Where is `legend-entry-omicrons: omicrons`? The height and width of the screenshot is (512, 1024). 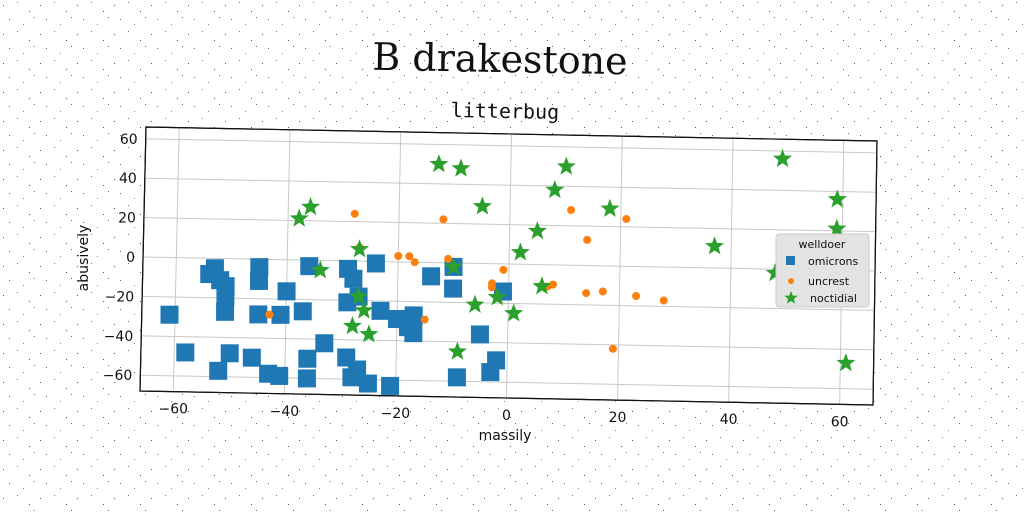
legend-entry-omicrons: omicrons is located at coordinates (822, 261).